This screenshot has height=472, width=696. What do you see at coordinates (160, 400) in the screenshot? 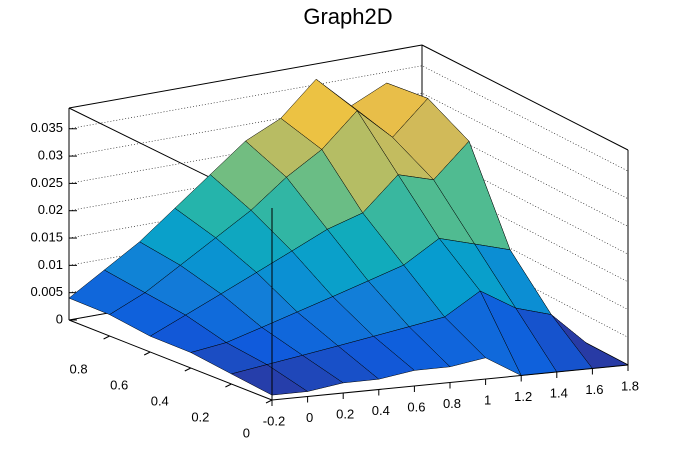
I see `y-tick-label: 0.4` at bounding box center [160, 400].